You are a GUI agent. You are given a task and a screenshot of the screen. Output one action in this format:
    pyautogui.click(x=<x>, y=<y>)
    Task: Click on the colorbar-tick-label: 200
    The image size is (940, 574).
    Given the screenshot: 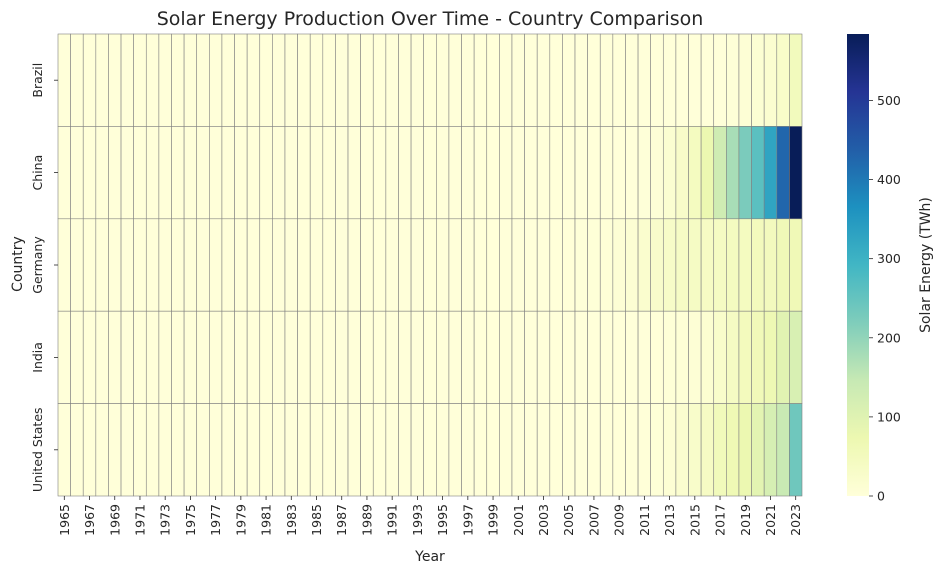 What is the action you would take?
    pyautogui.click(x=889, y=337)
    